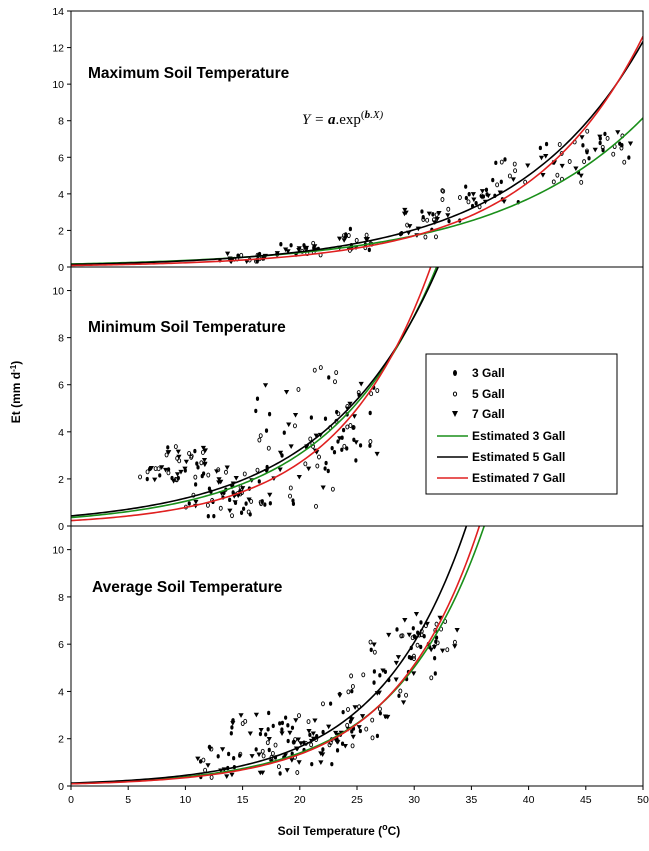  Describe the element at coordinates (332, 120) in the screenshot. I see `equation-a: a` at that location.